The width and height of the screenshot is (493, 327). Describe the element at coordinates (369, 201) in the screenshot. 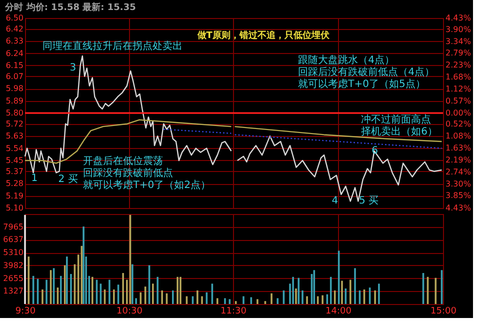

I see `annotation: 5 买` at that location.